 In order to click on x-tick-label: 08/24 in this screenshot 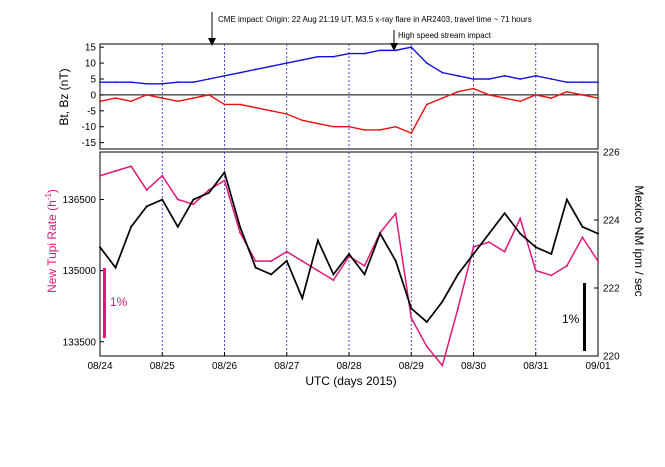, I will do `click(99, 366)`.